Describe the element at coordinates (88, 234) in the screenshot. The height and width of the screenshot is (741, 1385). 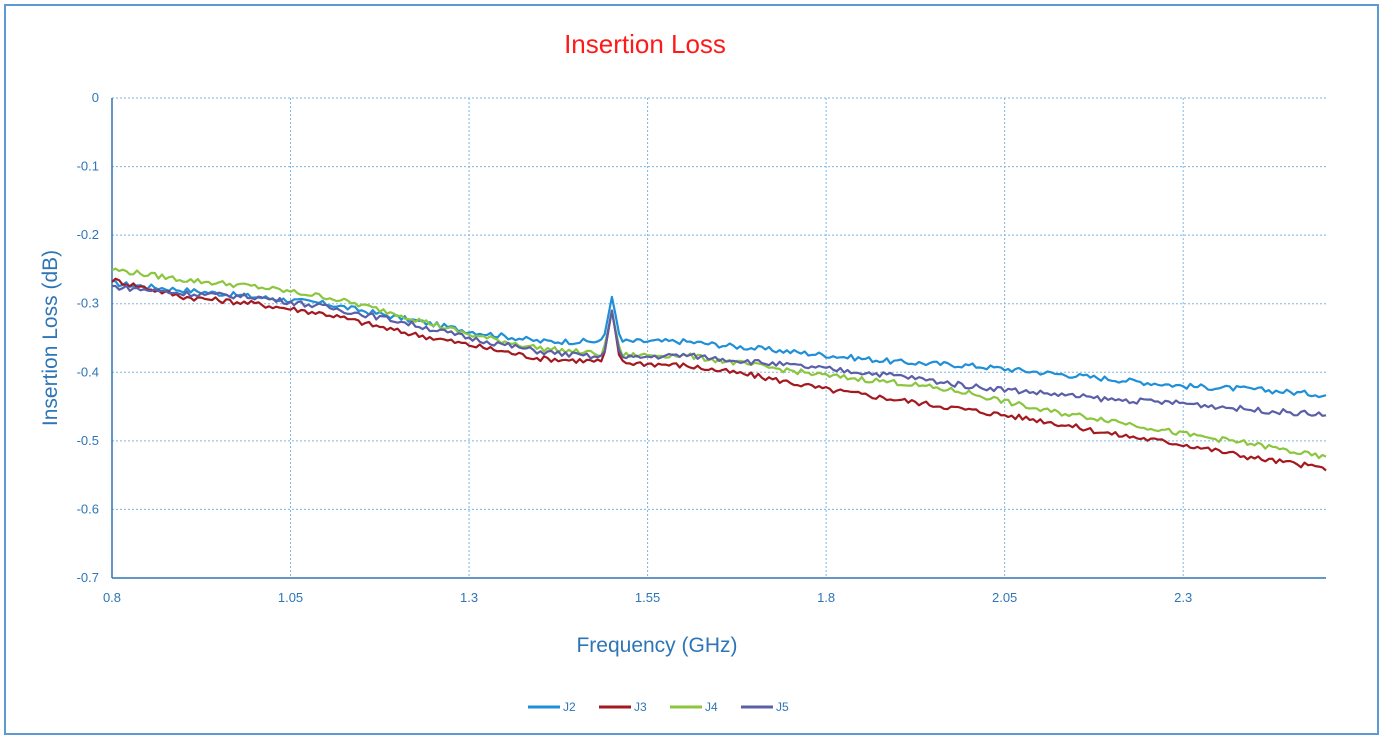
I see `y-tick-label: -0.2` at that location.